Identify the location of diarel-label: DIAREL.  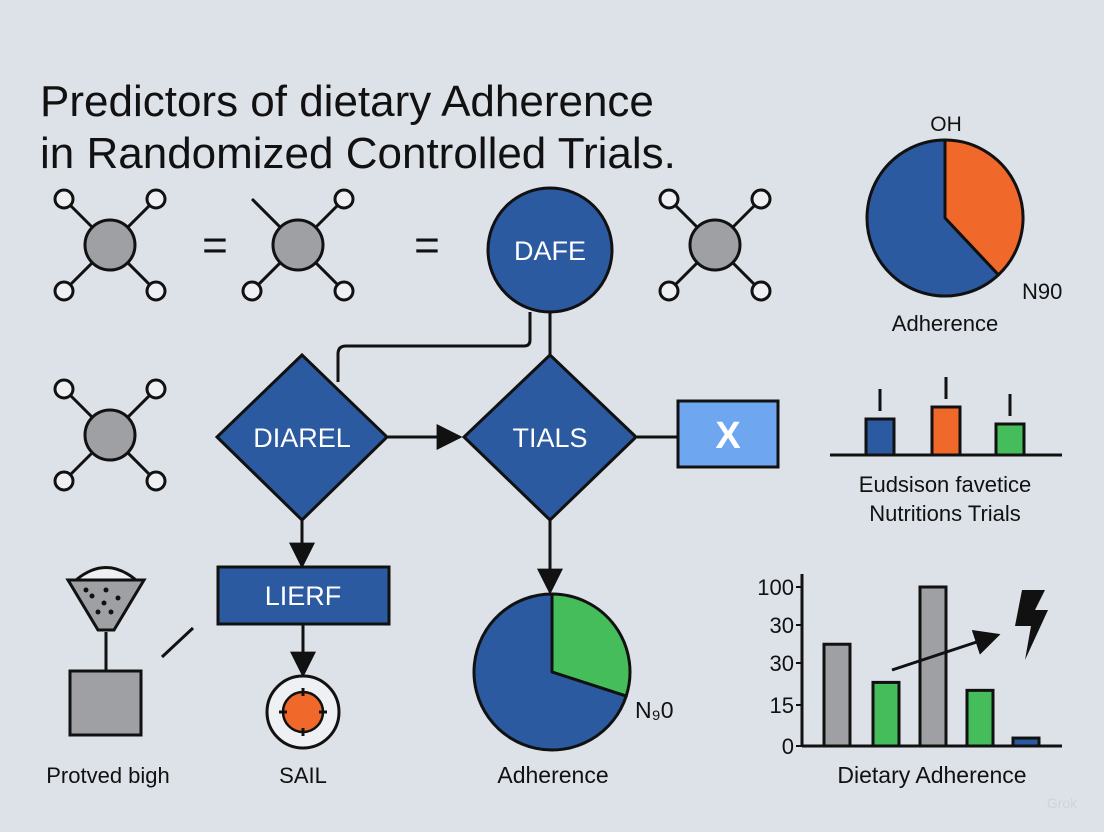
(302, 438).